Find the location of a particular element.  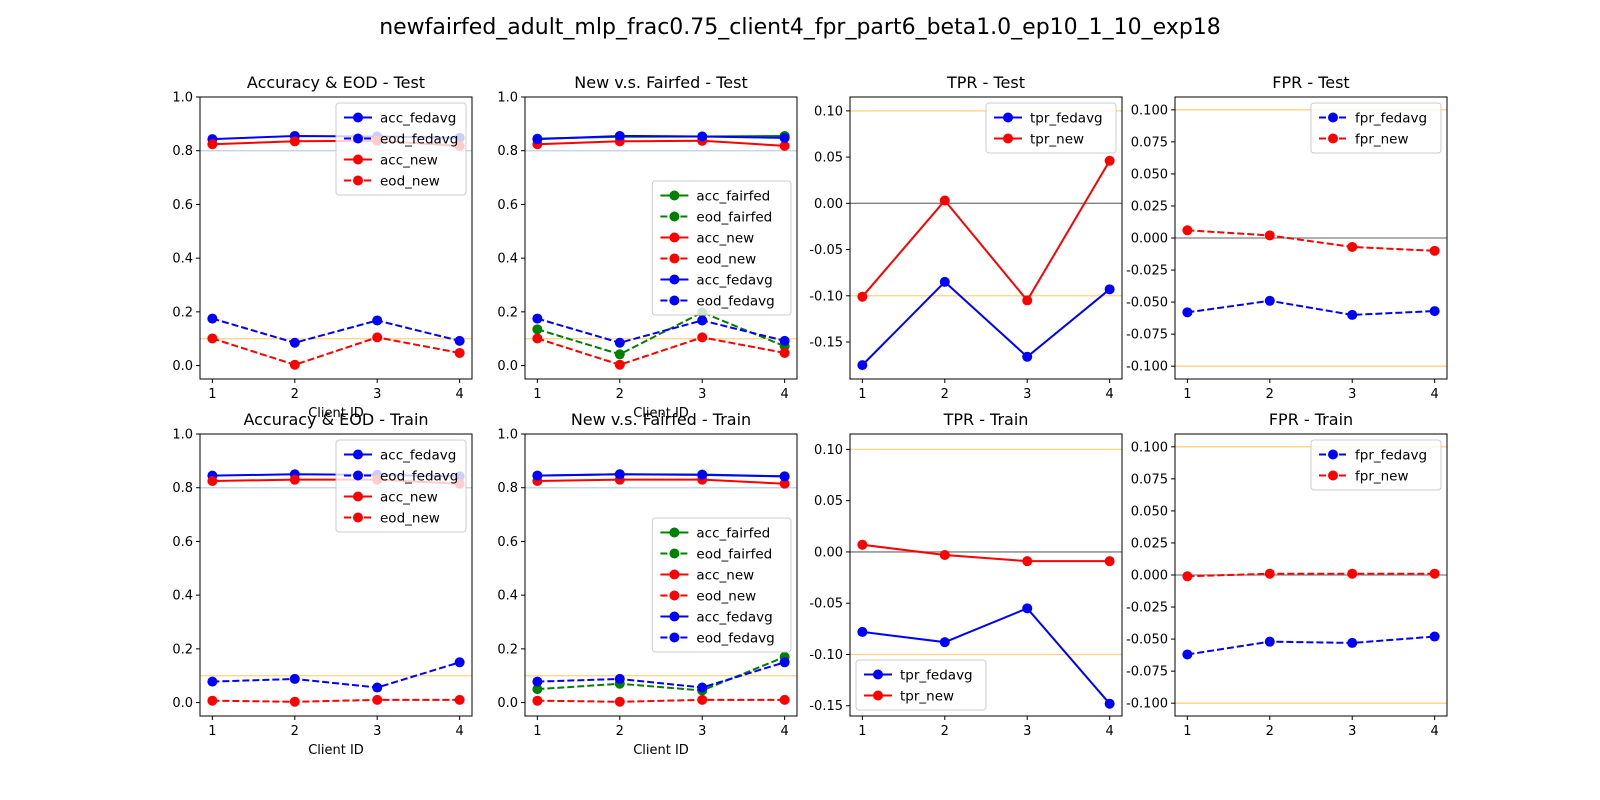

x-axis-label: Client ID is located at coordinates (336, 413).